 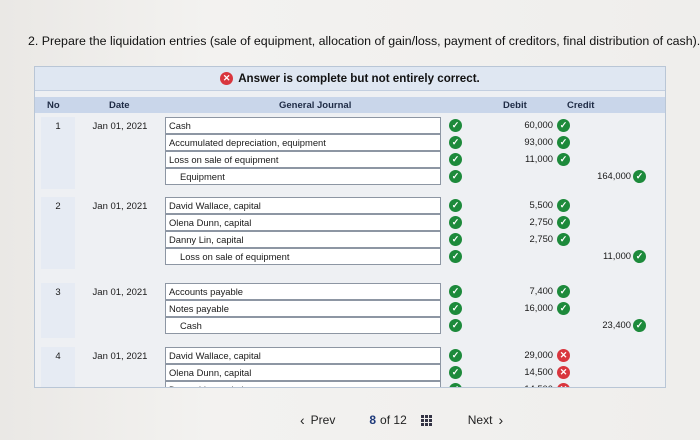 I want to click on entry-number: 4, so click(x=58, y=367).